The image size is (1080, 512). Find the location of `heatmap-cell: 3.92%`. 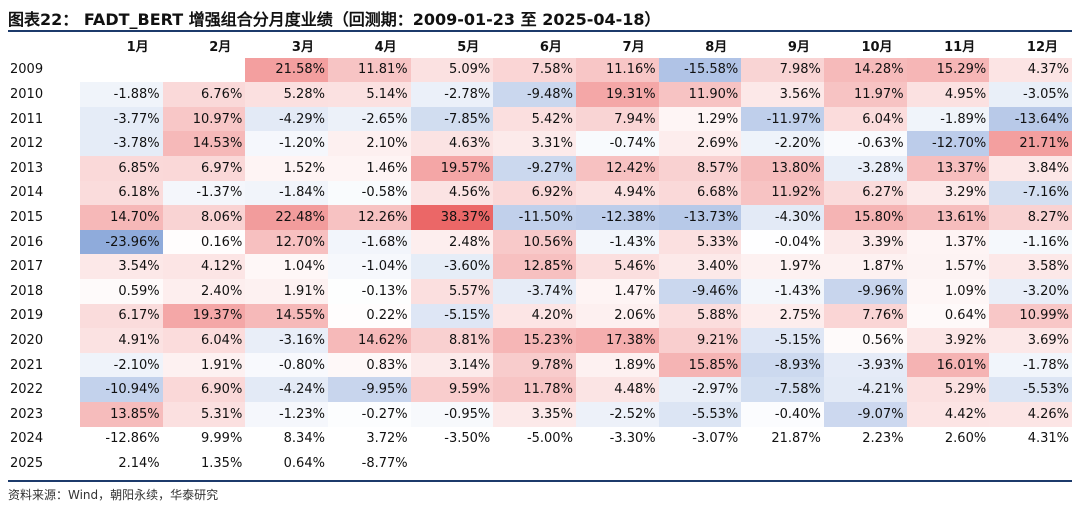

heatmap-cell: 3.92% is located at coordinates (948, 340).